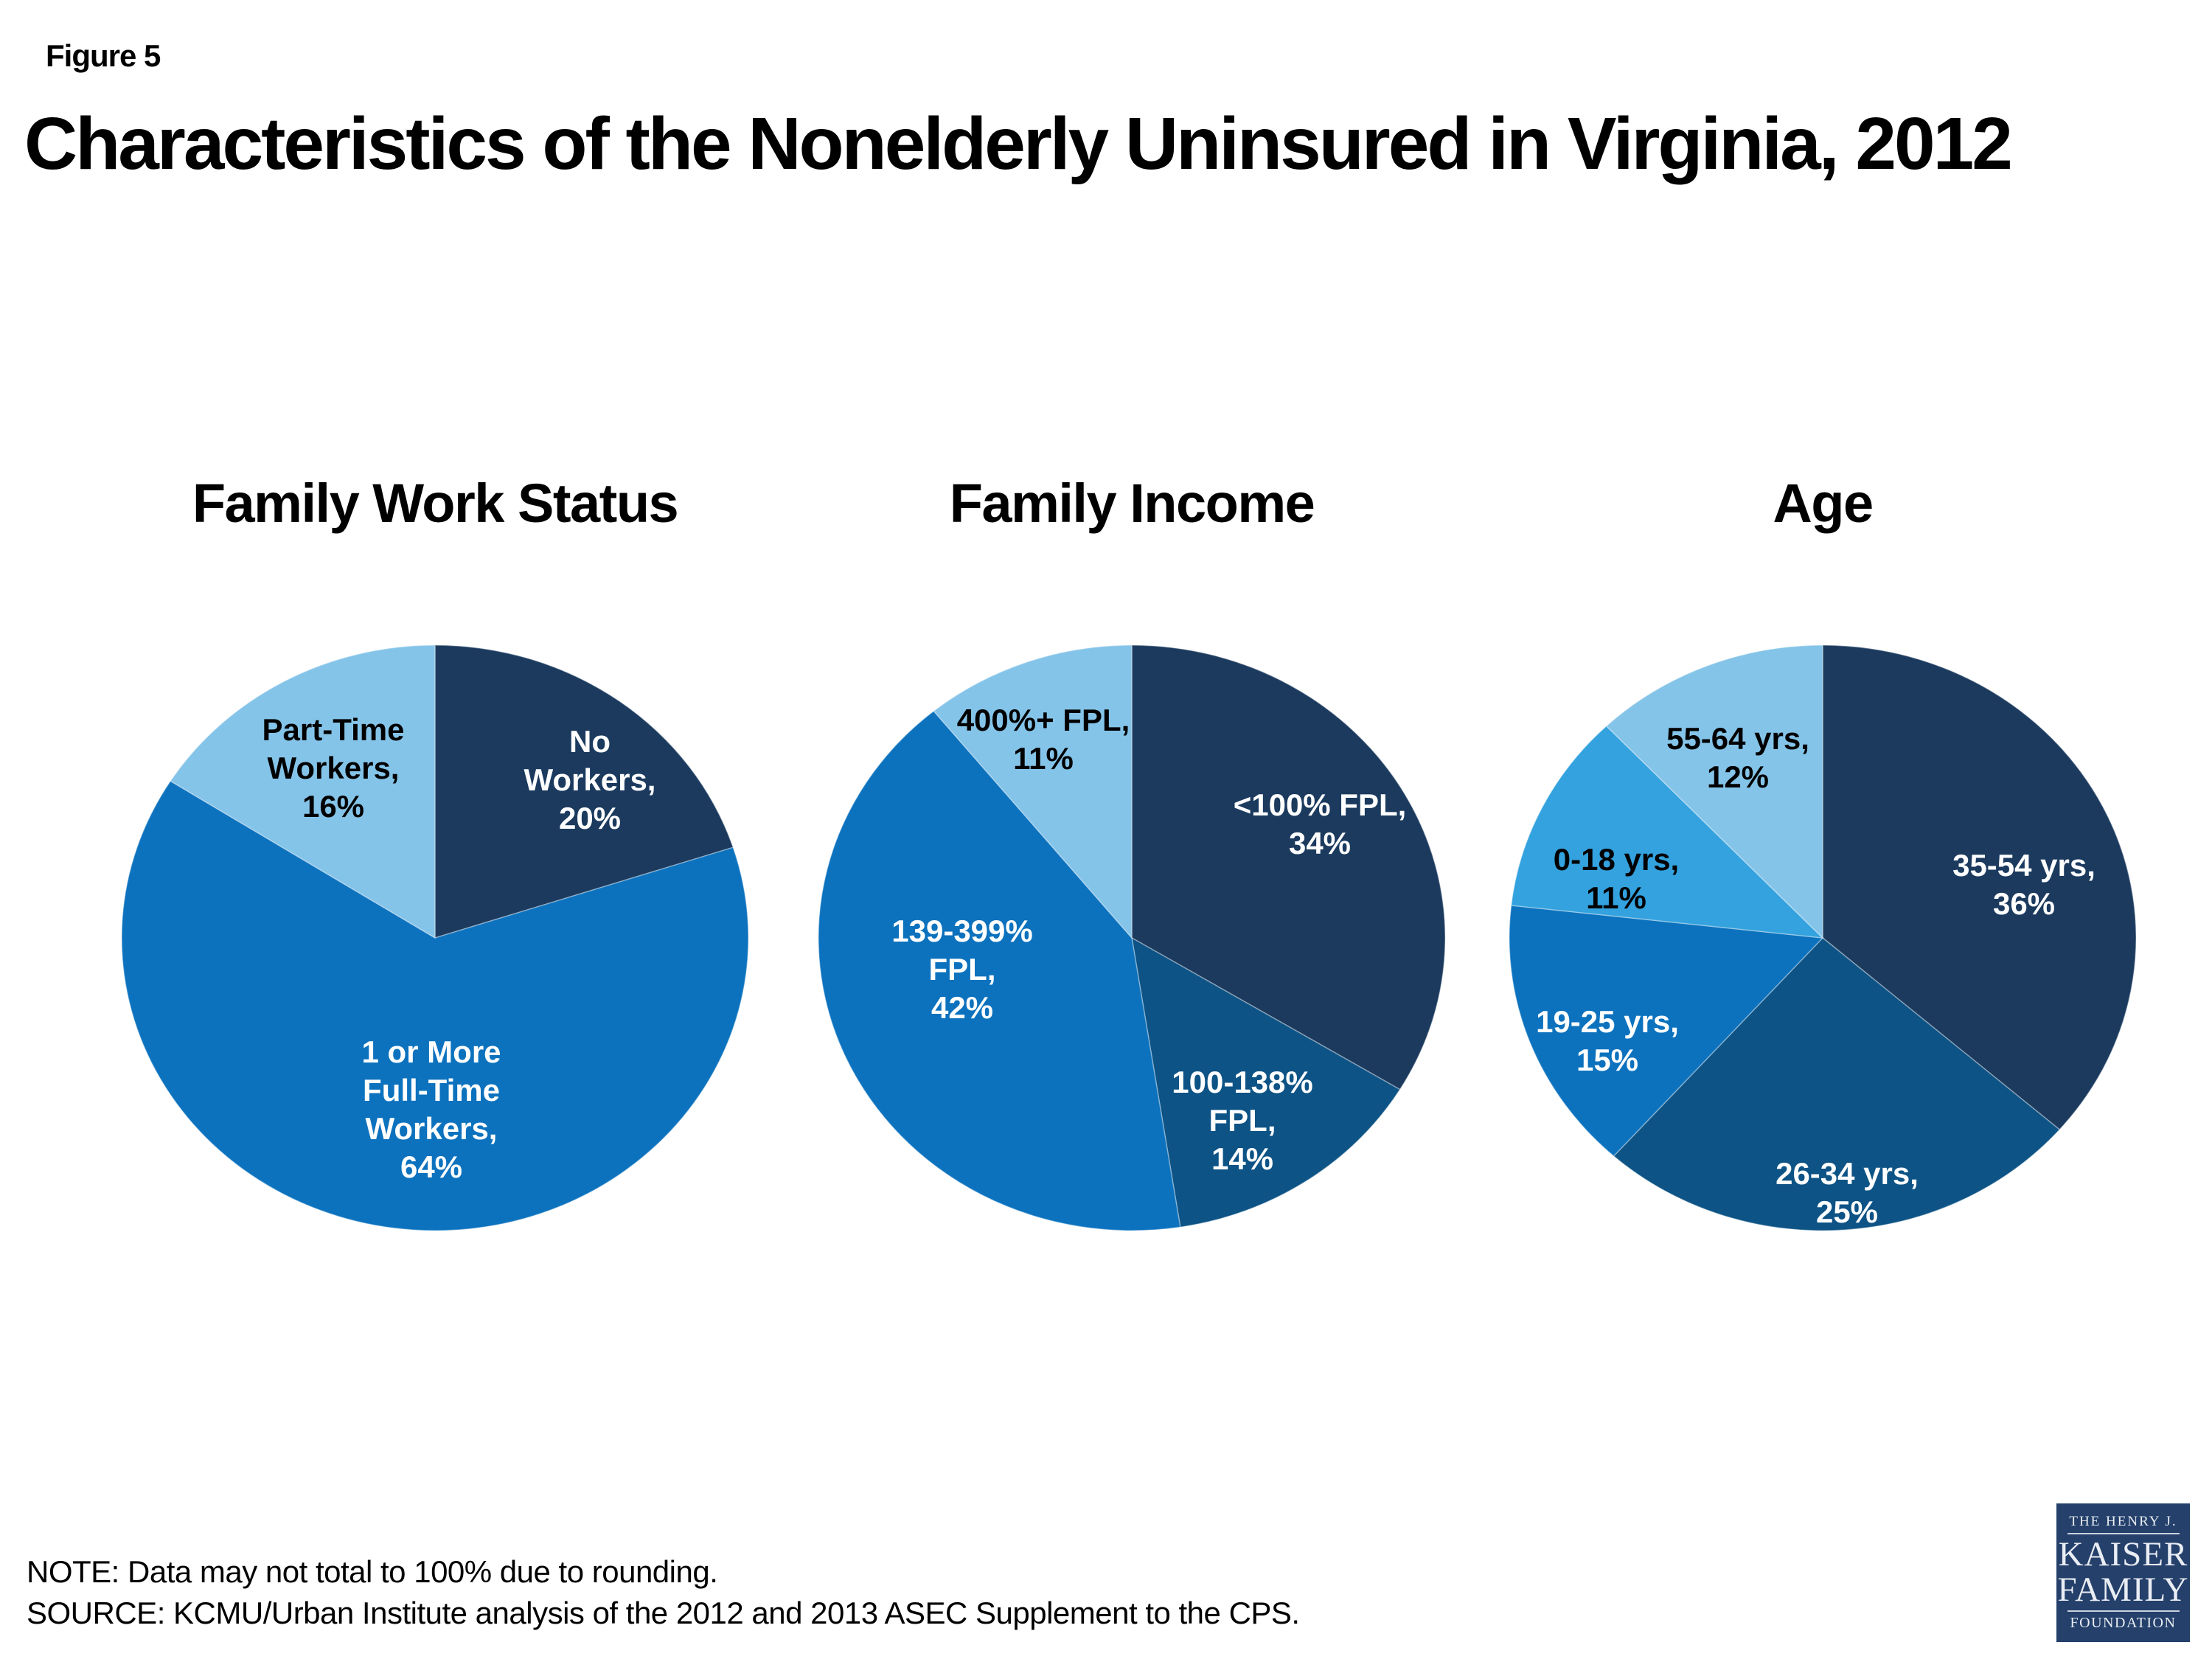 The height and width of the screenshot is (1659, 2212). What do you see at coordinates (2123, 1533) in the screenshot?
I see `logo-divider-top` at bounding box center [2123, 1533].